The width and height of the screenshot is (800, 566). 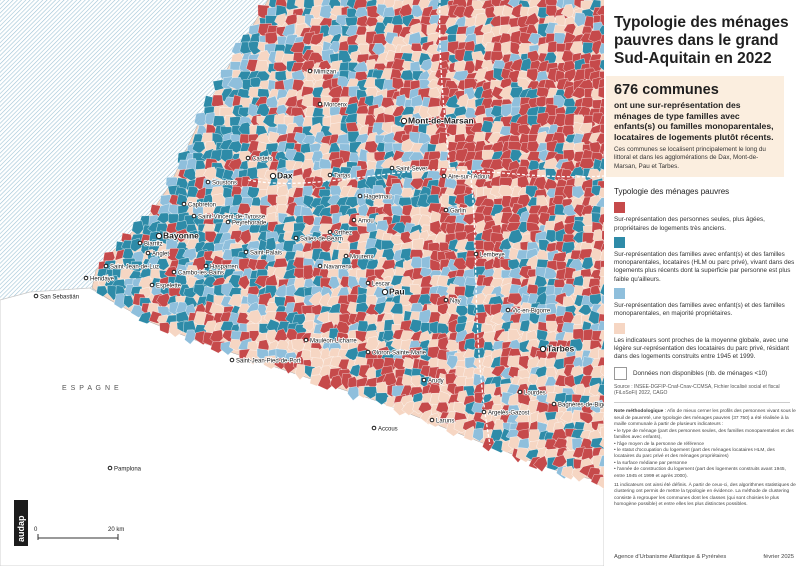 What do you see at coordinates (128, 470) in the screenshot?
I see `city-label: Pamplona` at bounding box center [128, 470].